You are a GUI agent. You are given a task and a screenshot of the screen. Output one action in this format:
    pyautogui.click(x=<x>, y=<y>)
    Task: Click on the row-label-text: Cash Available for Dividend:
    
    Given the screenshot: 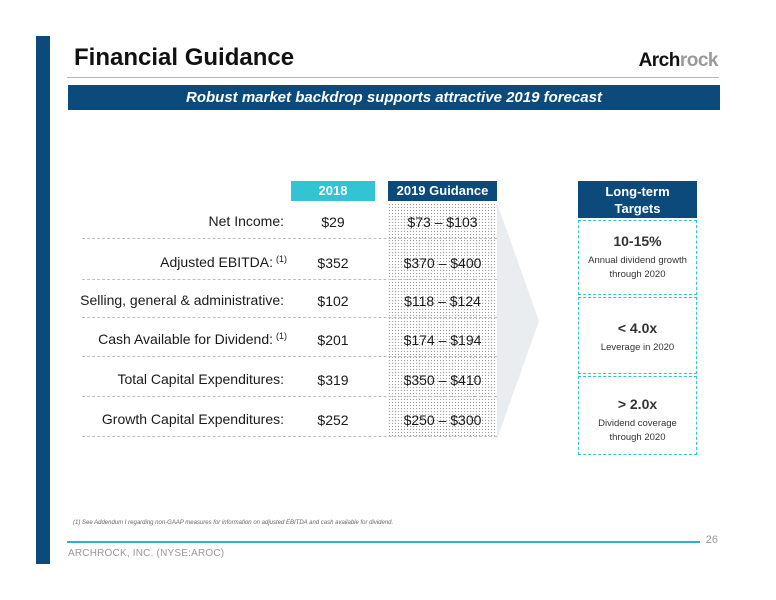 What is the action you would take?
    pyautogui.click(x=185, y=339)
    